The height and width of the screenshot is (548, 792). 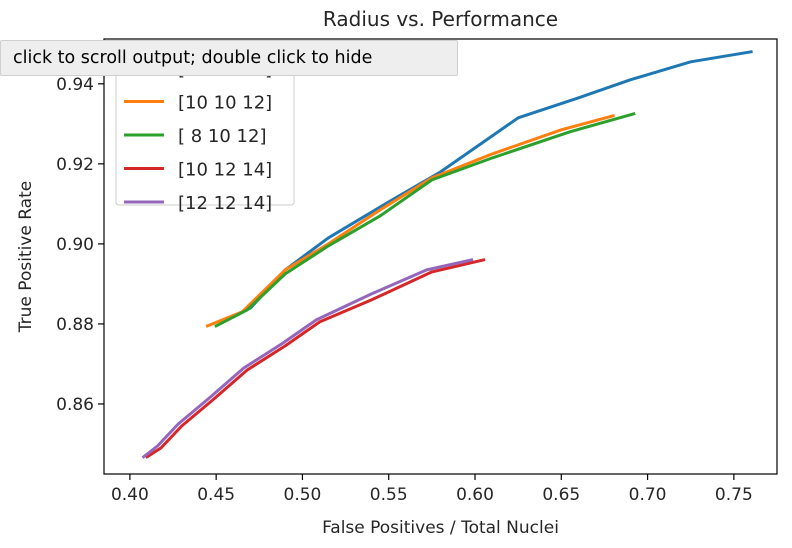 What do you see at coordinates (222, 136) in the screenshot?
I see `legend-label-2: [ 8 10 12]` at bounding box center [222, 136].